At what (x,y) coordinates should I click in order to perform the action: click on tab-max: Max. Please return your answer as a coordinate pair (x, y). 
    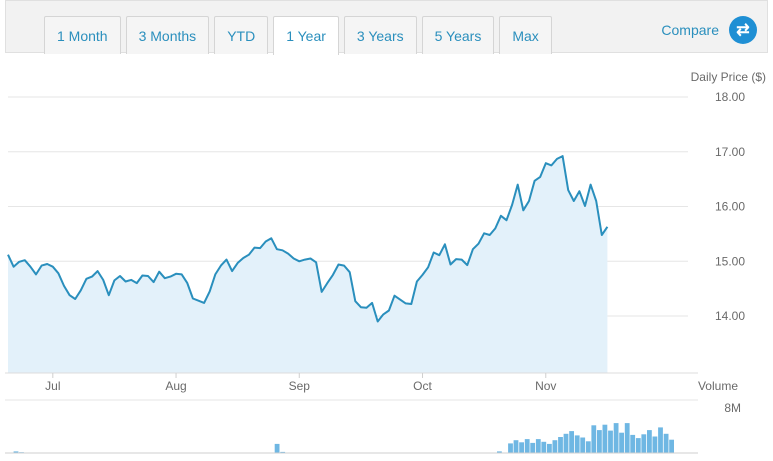
    Looking at the image, I should click on (525, 35).